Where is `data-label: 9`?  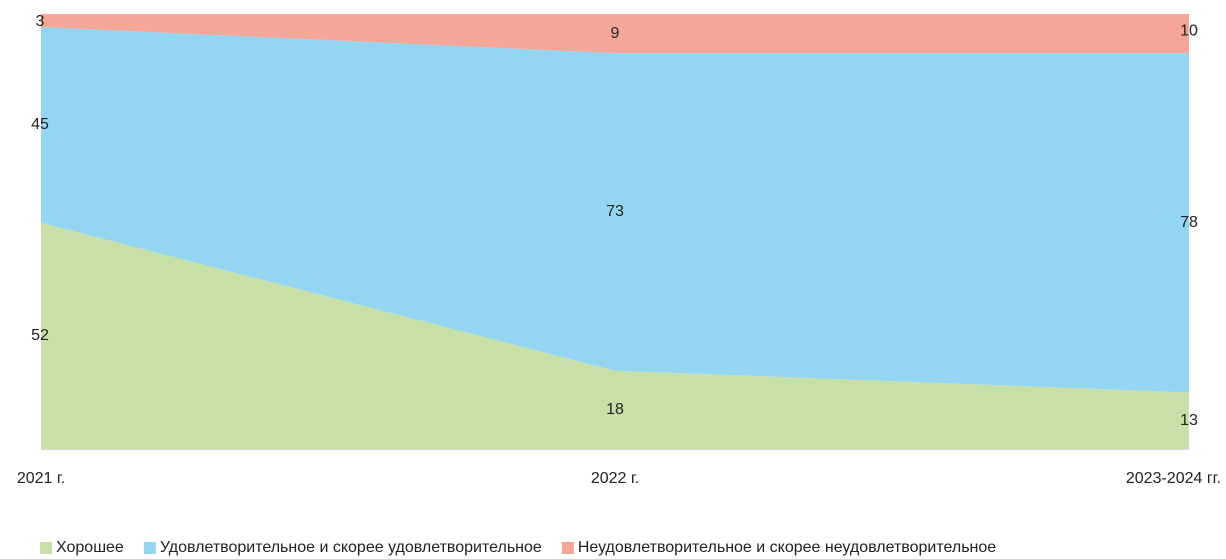
data-label: 9 is located at coordinates (615, 33).